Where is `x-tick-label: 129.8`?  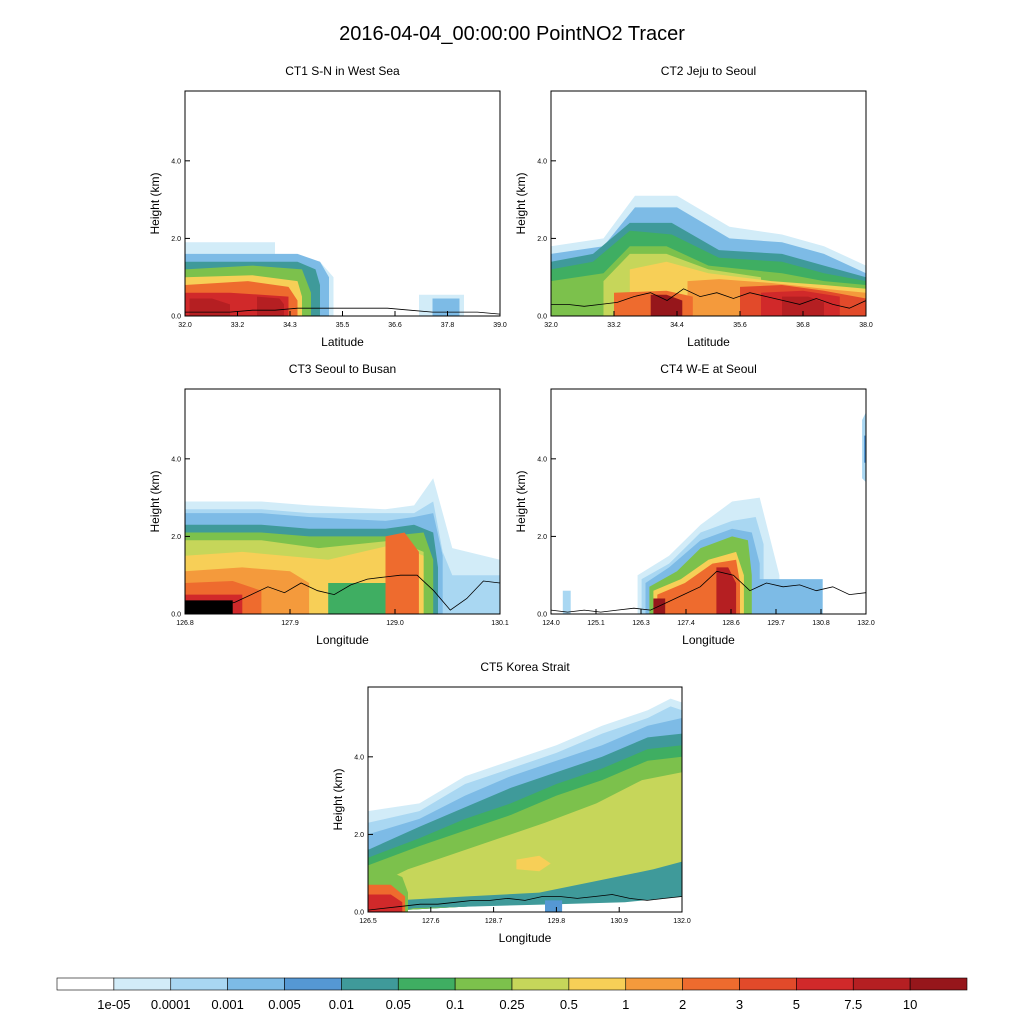 x-tick-label: 129.8 is located at coordinates (557, 921).